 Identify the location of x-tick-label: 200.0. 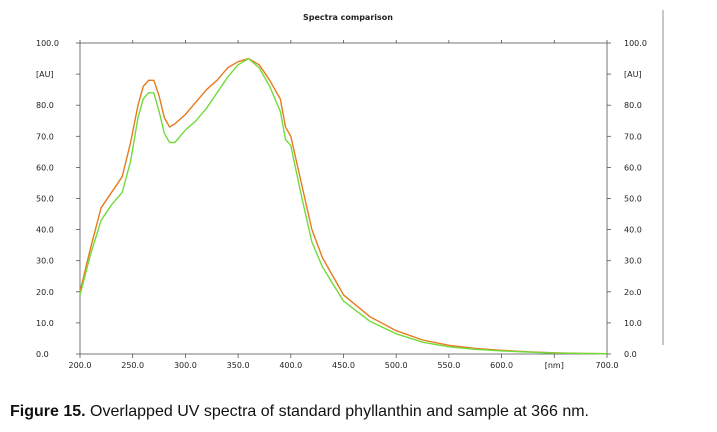
(80, 365).